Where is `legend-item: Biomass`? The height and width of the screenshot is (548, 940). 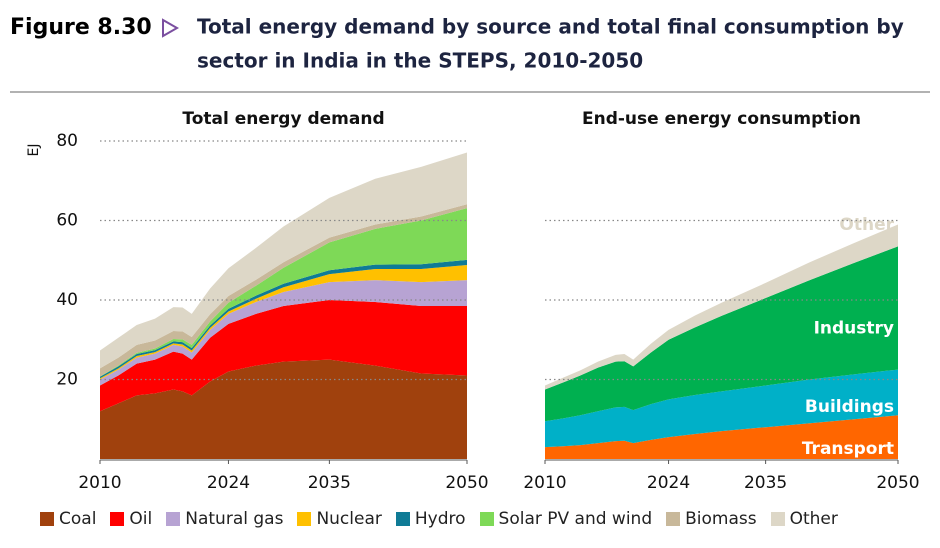
legend-item: Biomass is located at coordinates (711, 519).